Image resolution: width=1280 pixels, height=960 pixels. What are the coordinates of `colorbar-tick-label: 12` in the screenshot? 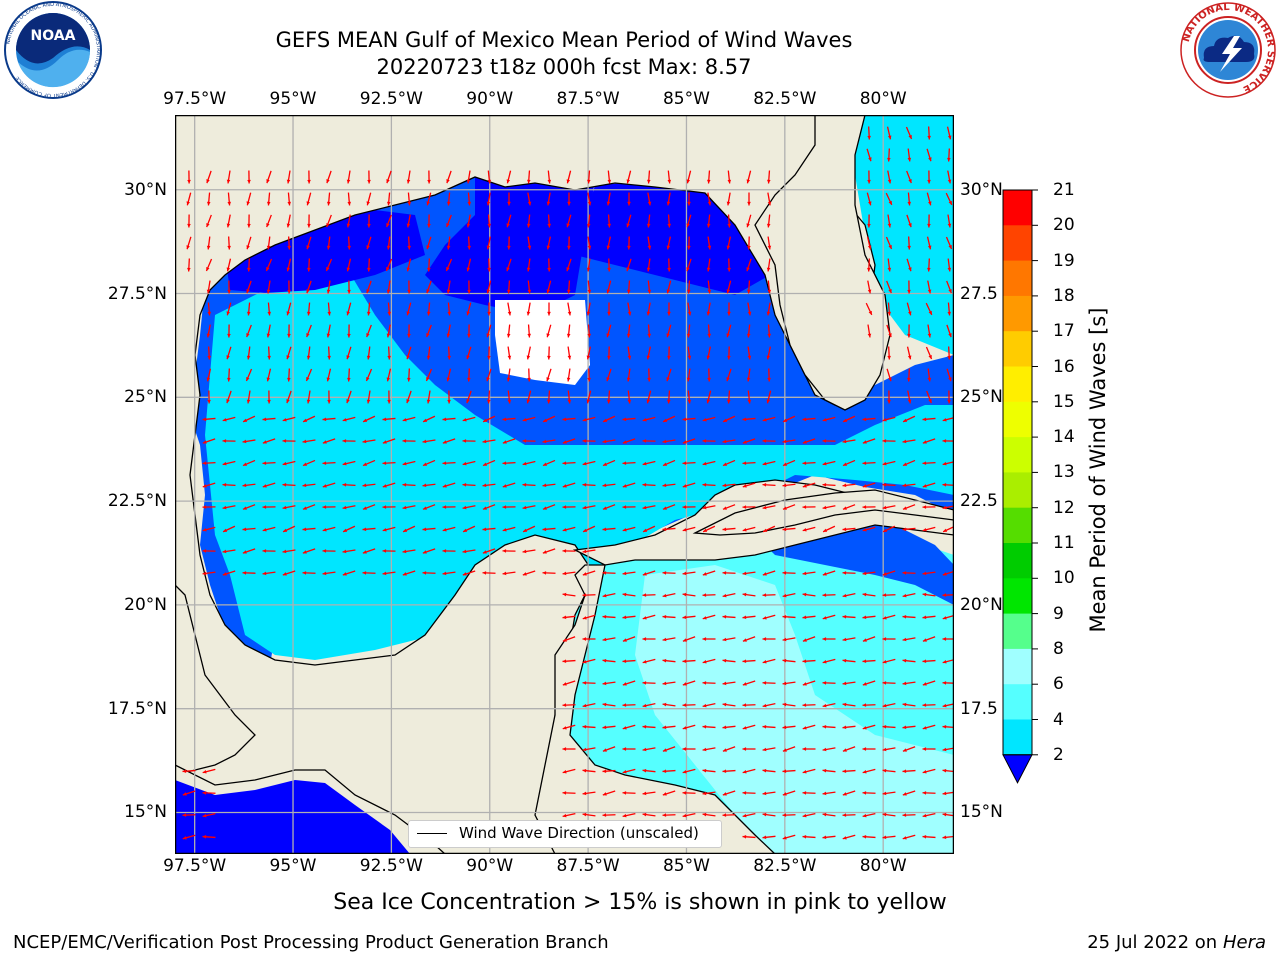 It's located at (1064, 507).